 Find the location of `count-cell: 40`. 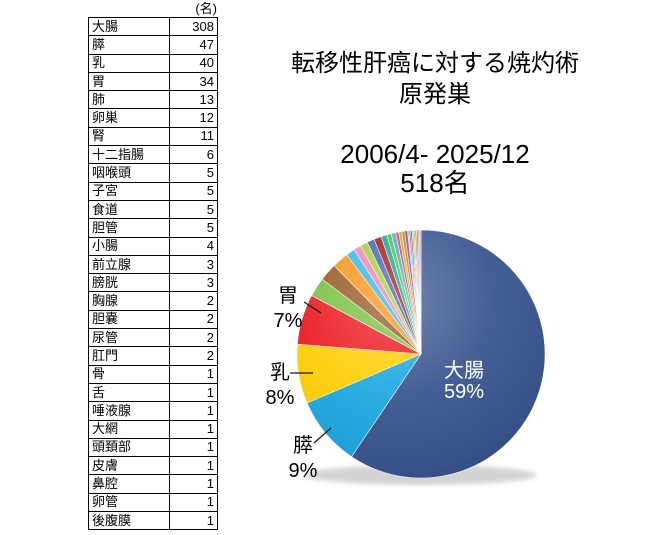

count-cell: 40 is located at coordinates (193, 63).